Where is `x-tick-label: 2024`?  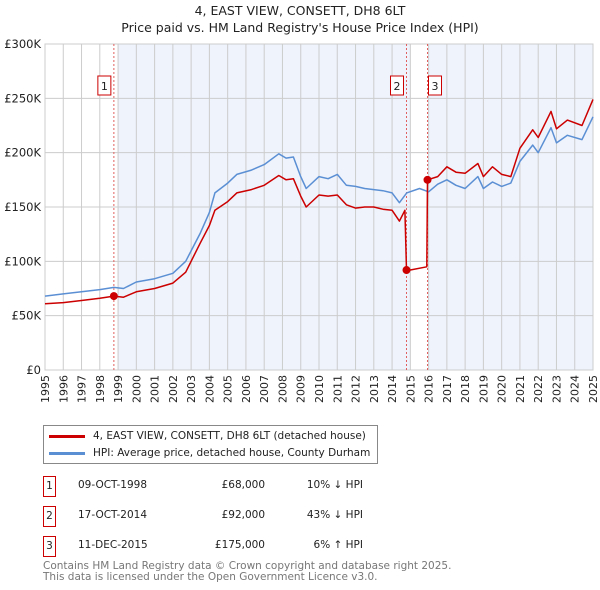
x-tick-label: 2024 is located at coordinates (575, 389).